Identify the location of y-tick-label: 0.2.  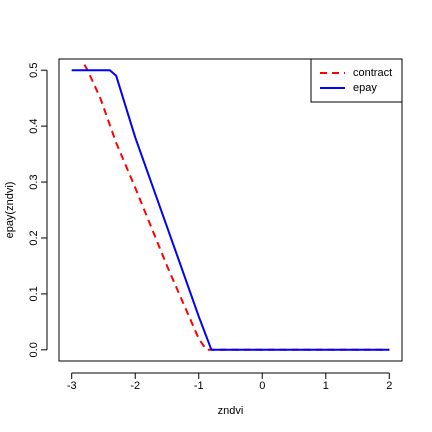
(34, 237).